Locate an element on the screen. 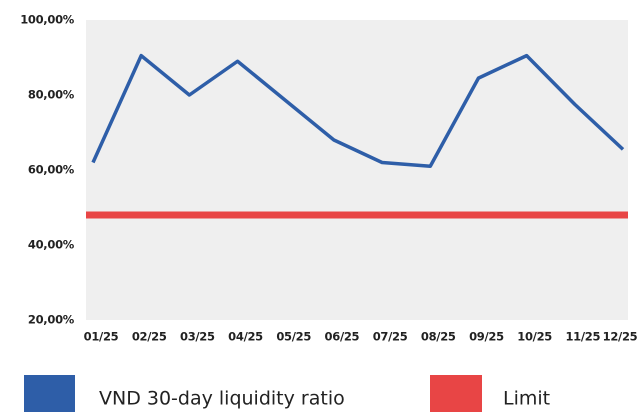 Image resolution: width=643 pixels, height=416 pixels. x-tick-label: 10/25 is located at coordinates (534, 337).